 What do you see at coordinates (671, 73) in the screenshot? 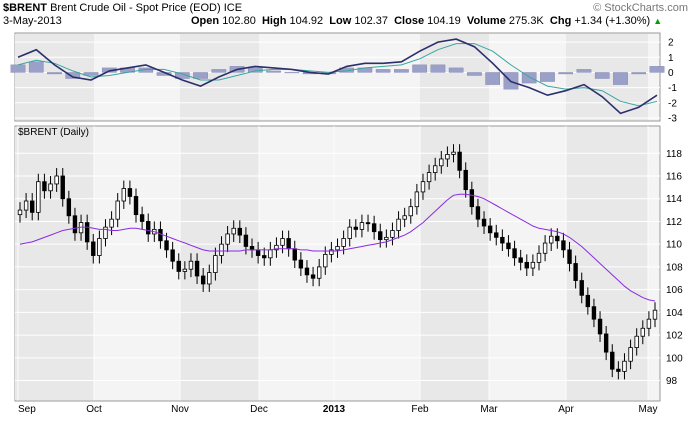
I see `macd-tick-label: 0` at bounding box center [671, 73].